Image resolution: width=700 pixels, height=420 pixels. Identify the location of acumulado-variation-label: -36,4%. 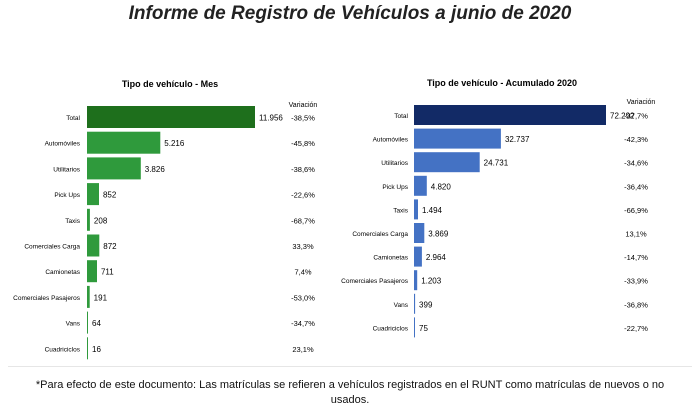
(636, 186).